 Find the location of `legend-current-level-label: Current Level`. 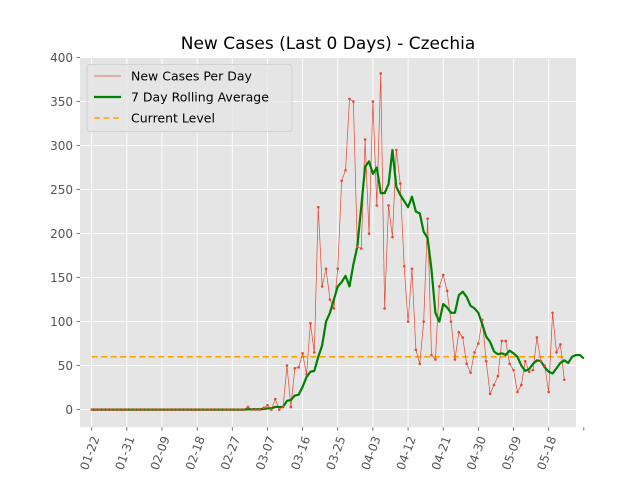

legend-current-level-label: Current Level is located at coordinates (173, 118).